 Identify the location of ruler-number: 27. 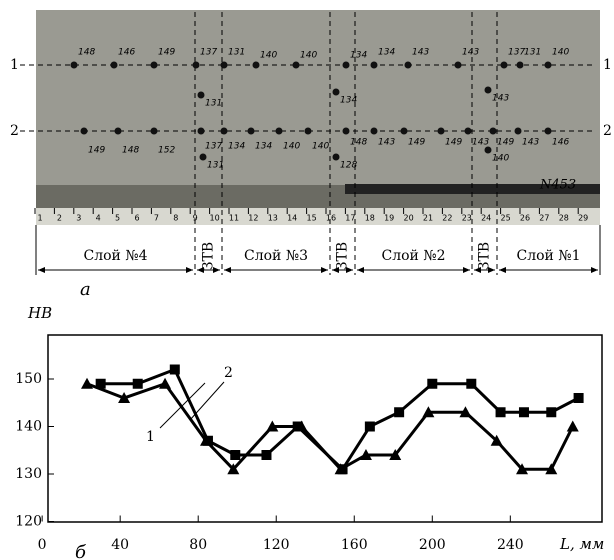
(544, 218).